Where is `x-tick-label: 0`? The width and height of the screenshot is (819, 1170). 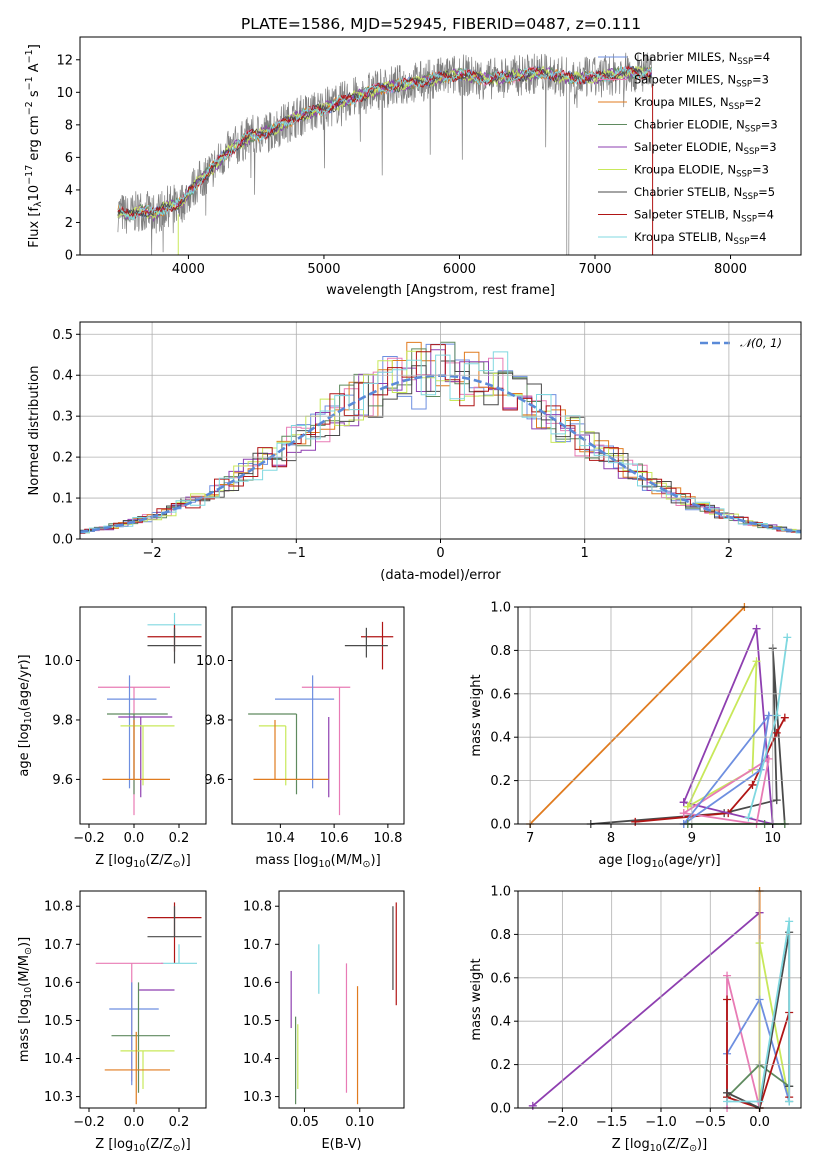
x-tick-label: 0 is located at coordinates (440, 553).